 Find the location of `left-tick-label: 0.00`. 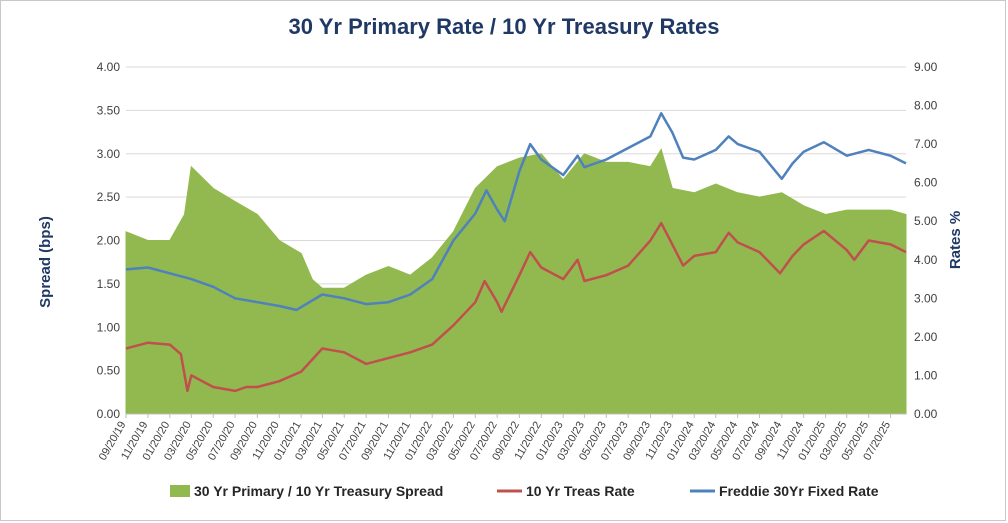

left-tick-label: 0.00 is located at coordinates (109, 414).